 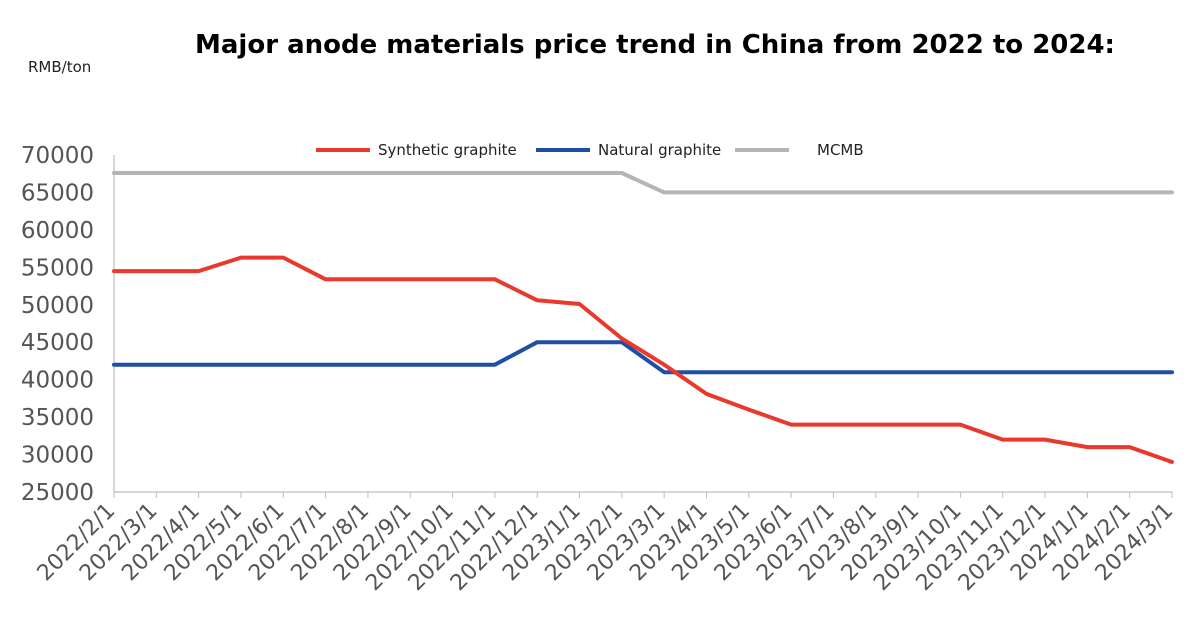 I want to click on legend-label: Synthetic graphite, so click(x=447, y=150).